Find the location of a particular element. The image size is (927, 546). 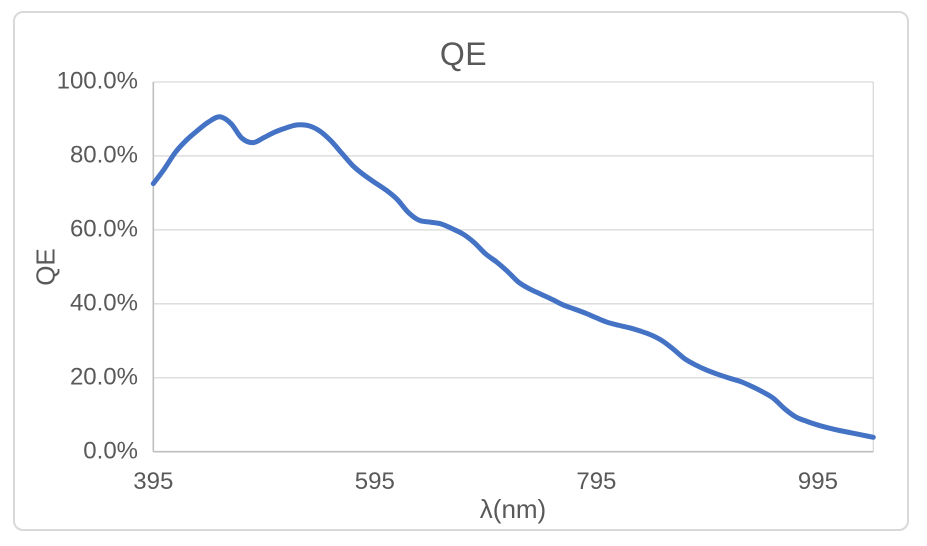

y-axis-title: QE is located at coordinates (45, 267).